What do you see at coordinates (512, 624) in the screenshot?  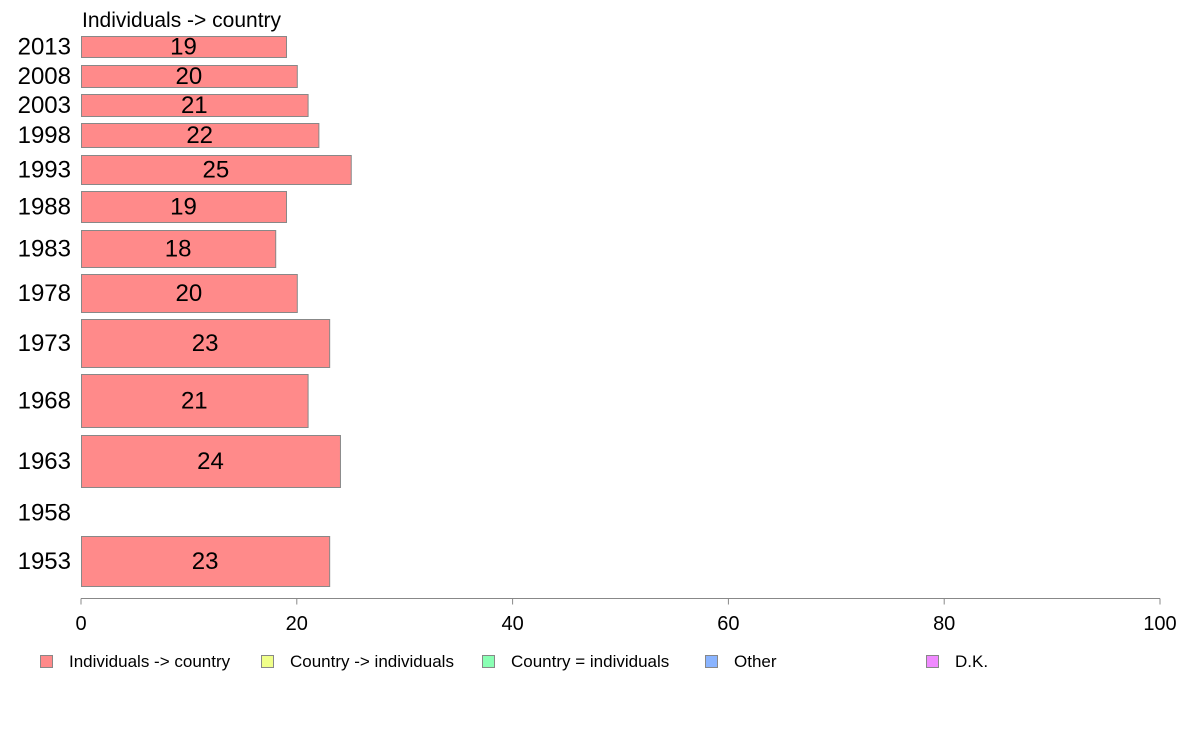 I see `x-tick-label: 40` at bounding box center [512, 624].